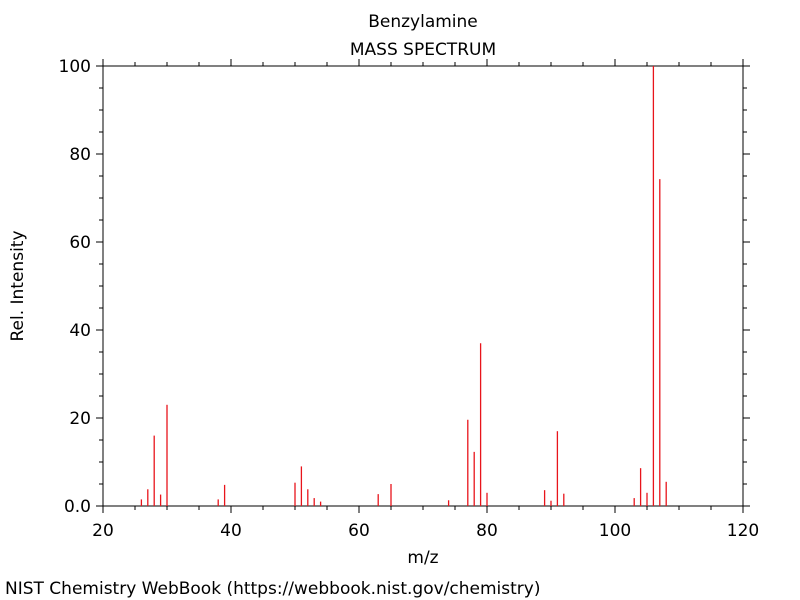  I want to click on x-tick-label: 80, so click(487, 531).